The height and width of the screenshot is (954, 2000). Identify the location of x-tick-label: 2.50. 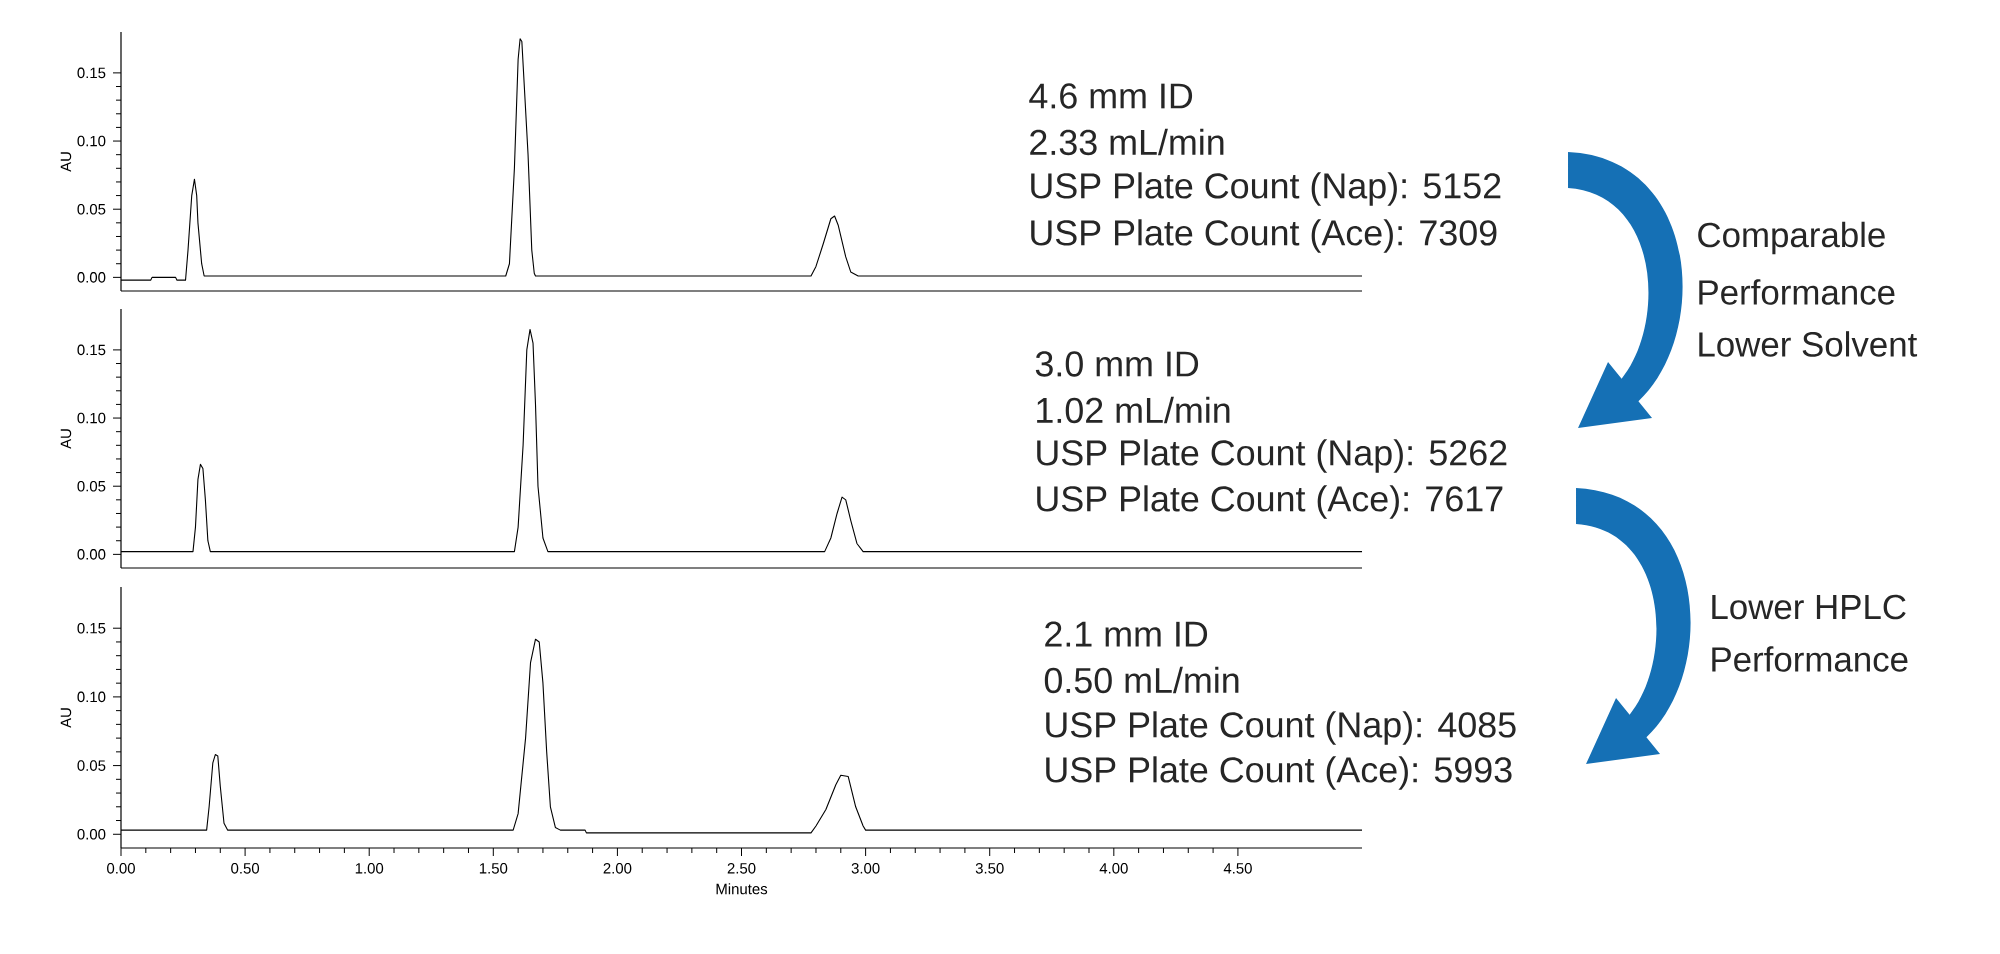
(741, 868).